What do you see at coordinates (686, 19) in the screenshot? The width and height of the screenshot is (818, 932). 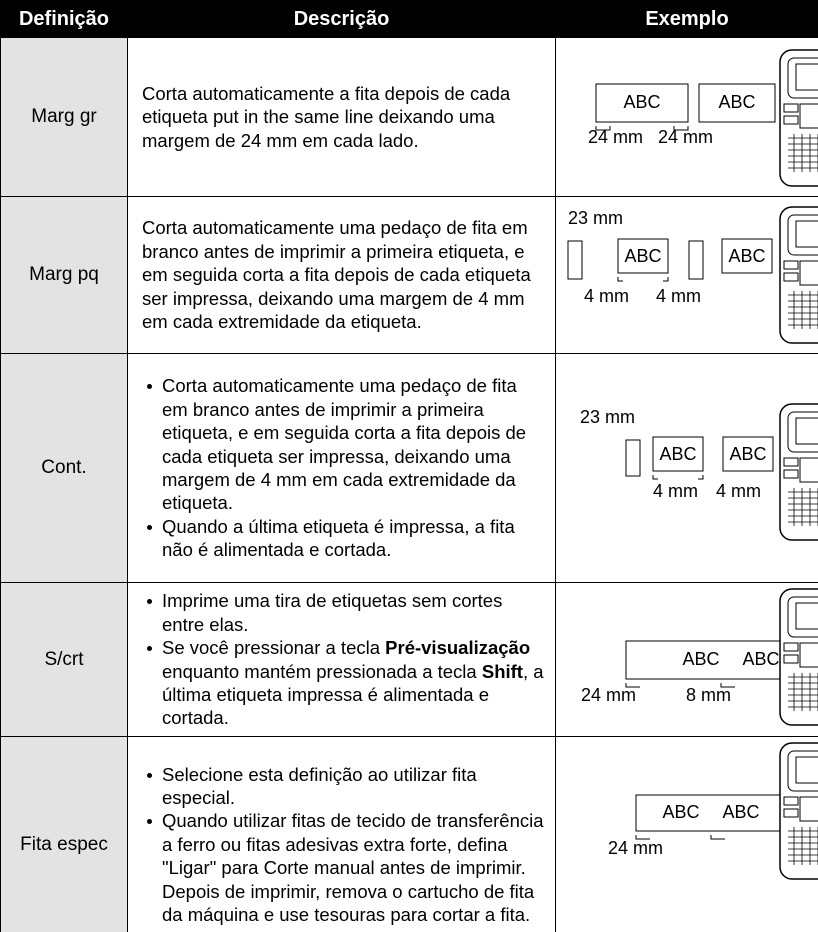 I see `header-cell: Exemplo` at bounding box center [686, 19].